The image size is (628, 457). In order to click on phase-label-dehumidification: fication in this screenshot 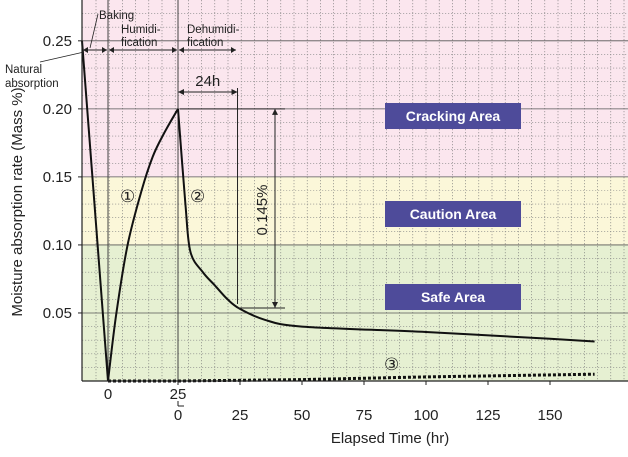, I will do `click(205, 43)`.